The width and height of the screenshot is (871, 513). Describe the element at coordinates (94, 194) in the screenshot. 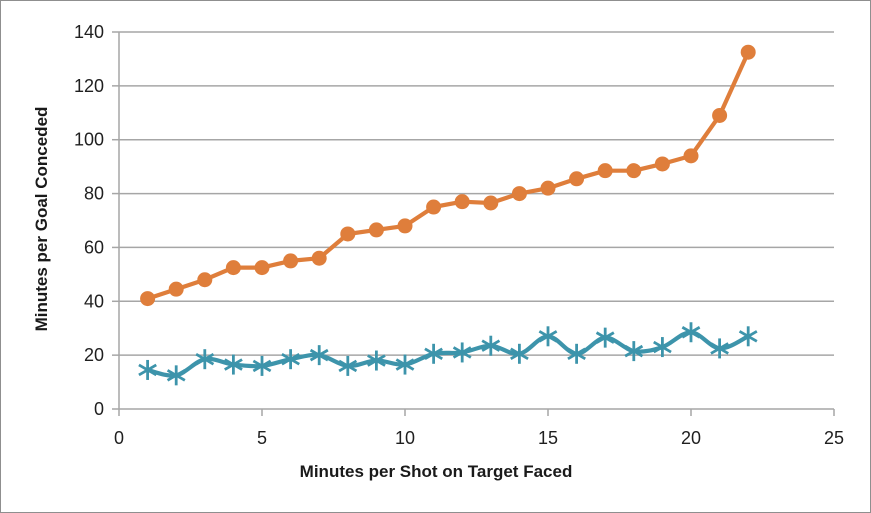

I see `y-tick-label-80: 80` at that location.